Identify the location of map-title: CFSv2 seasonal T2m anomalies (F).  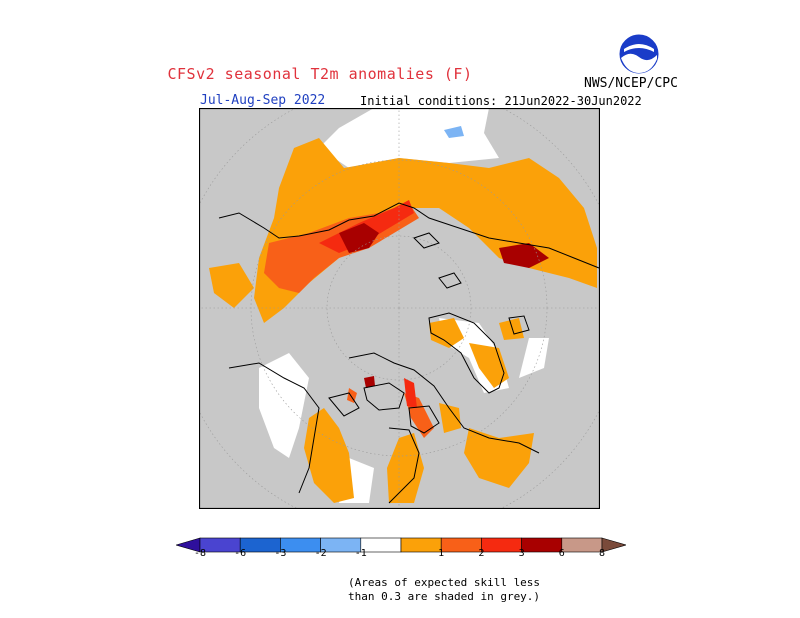
(320, 74).